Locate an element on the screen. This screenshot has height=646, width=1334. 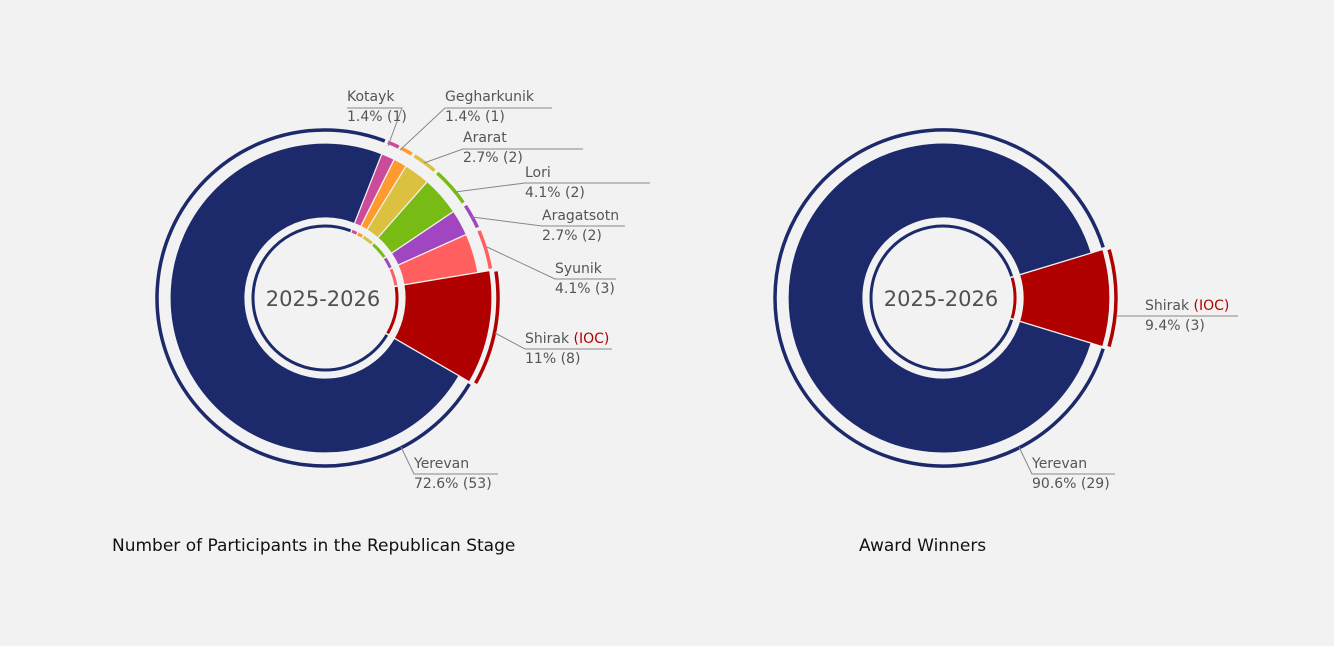
label-region-gegharkunik: Gegharkunik is located at coordinates (490, 97).